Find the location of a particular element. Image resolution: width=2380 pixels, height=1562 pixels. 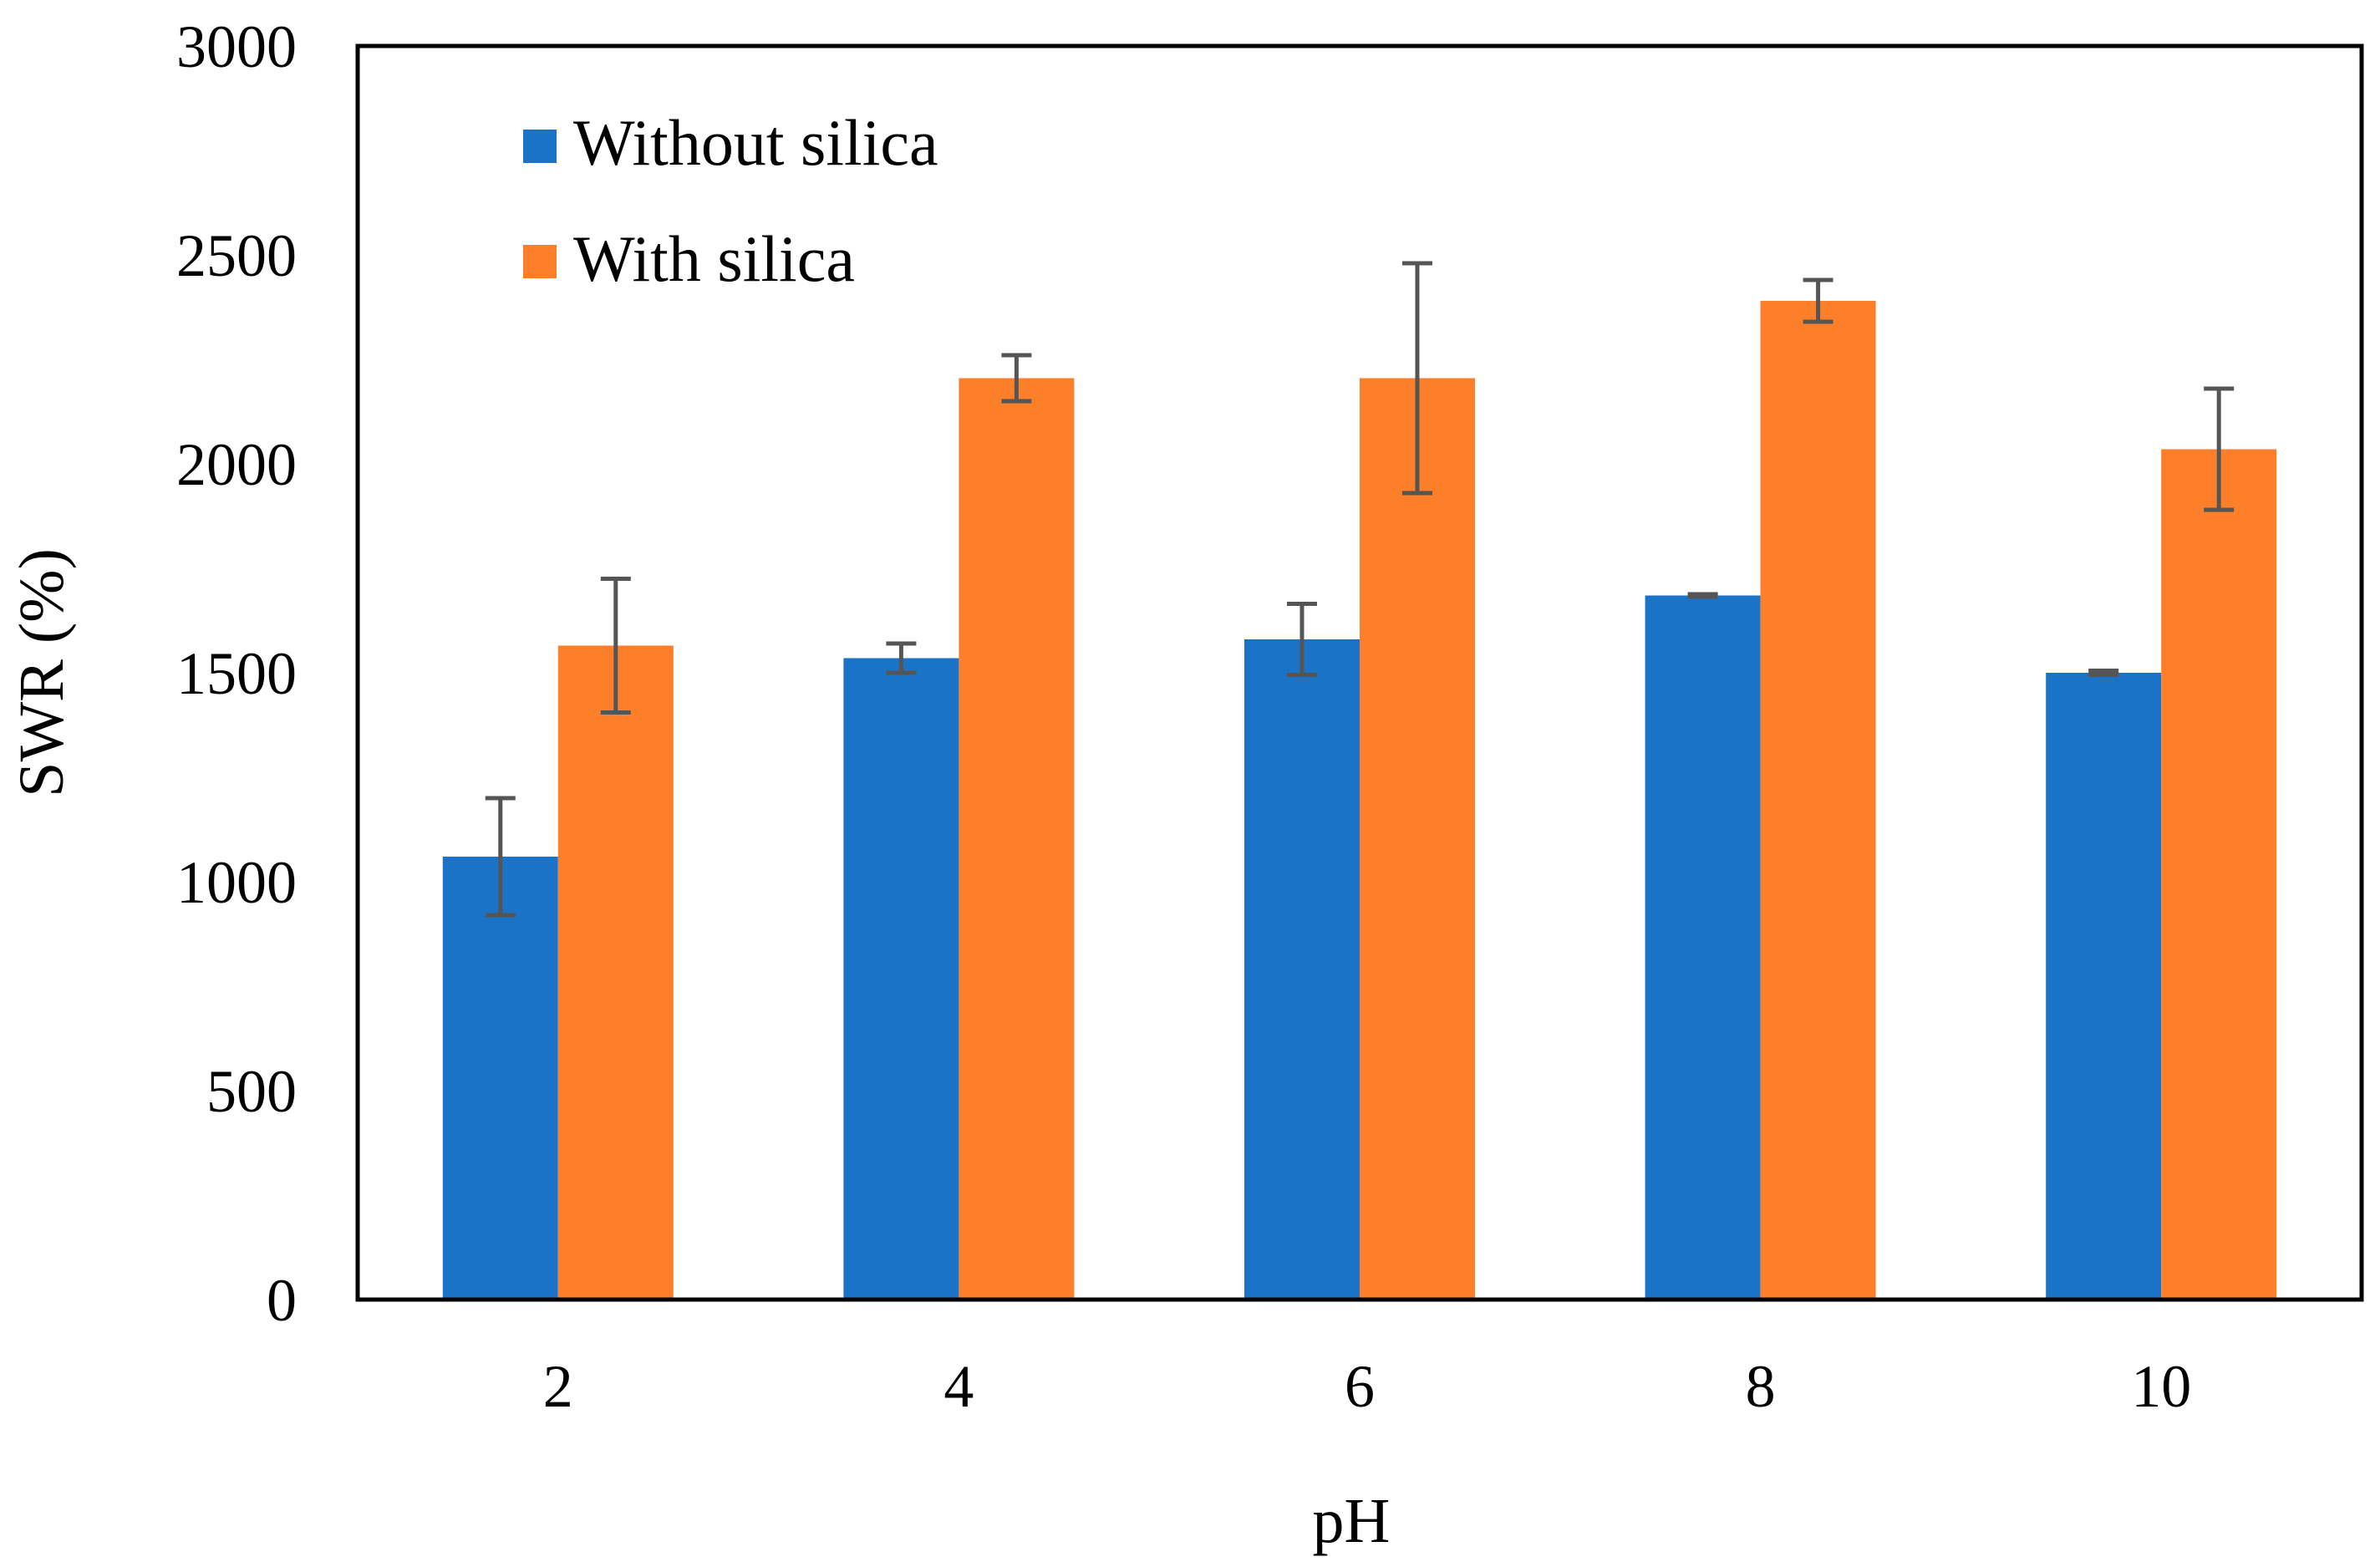

legend-label-with-silica: With silica is located at coordinates (714, 258).